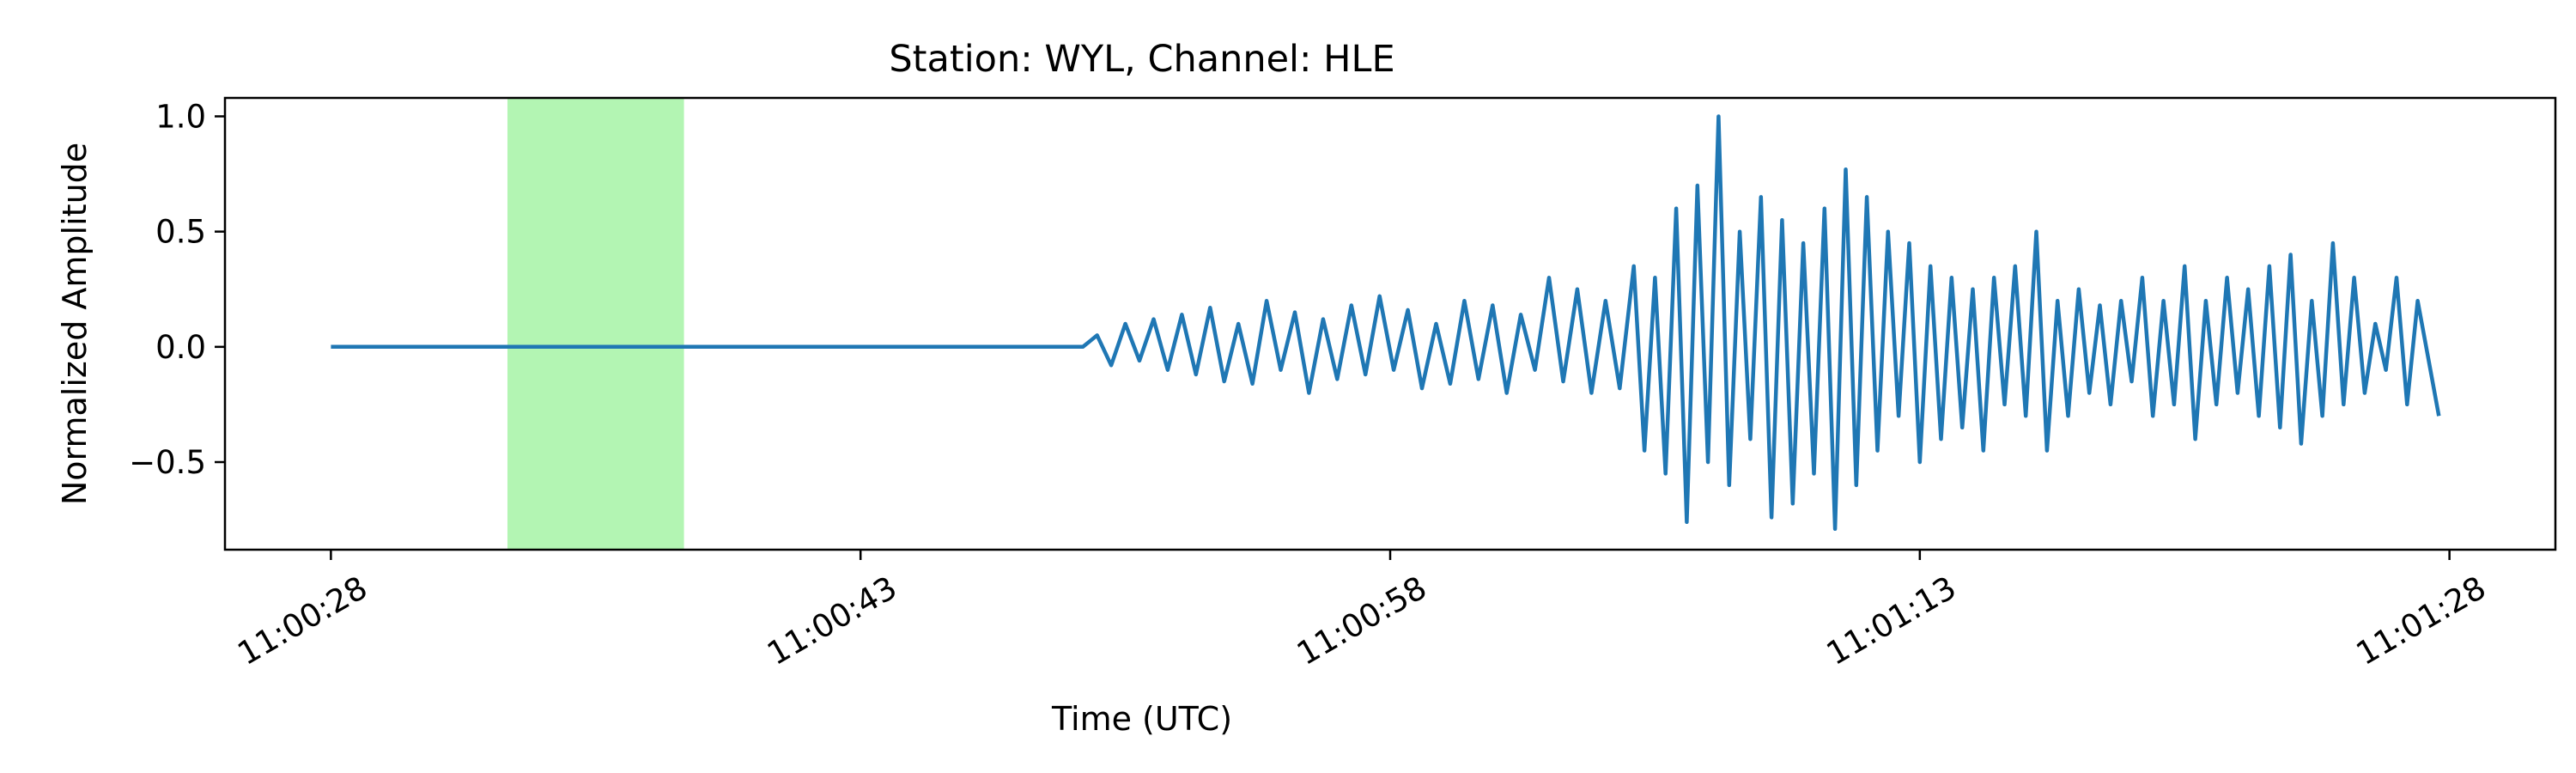 Image resolution: width=2576 pixels, height=773 pixels. I want to click on y-tick-label: 1.0, so click(180, 116).